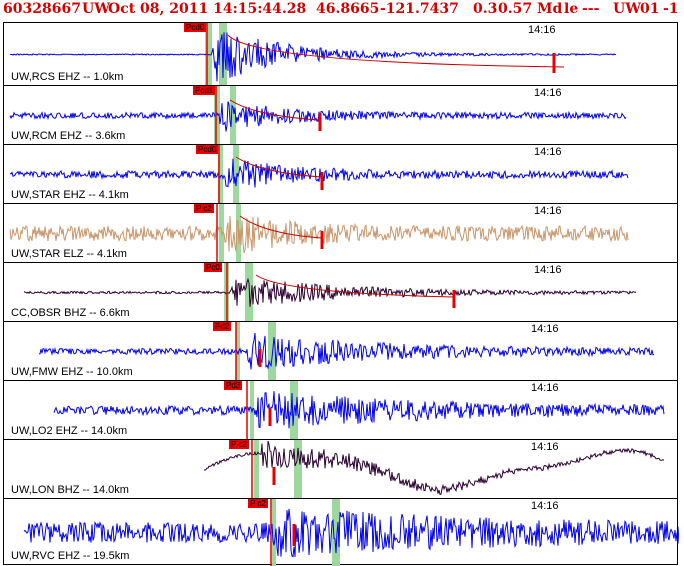 The height and width of the screenshot is (566, 684). I want to click on seismogram-panel: Pcd0 14:16 UW,STAR EHZ -- 4.1km, so click(340, 174).